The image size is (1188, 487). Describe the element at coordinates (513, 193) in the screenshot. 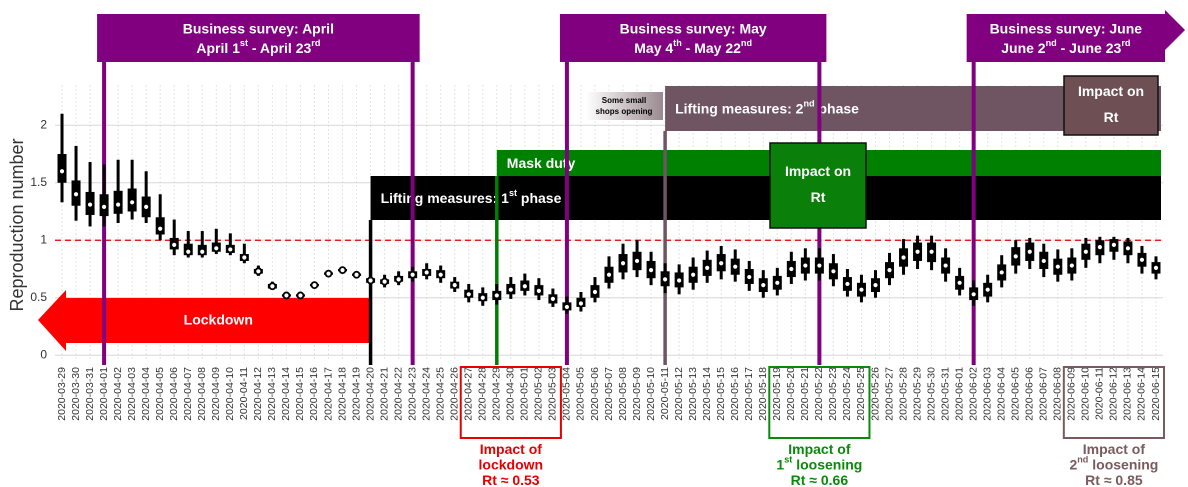

I see `phase-label-part: st` at that location.